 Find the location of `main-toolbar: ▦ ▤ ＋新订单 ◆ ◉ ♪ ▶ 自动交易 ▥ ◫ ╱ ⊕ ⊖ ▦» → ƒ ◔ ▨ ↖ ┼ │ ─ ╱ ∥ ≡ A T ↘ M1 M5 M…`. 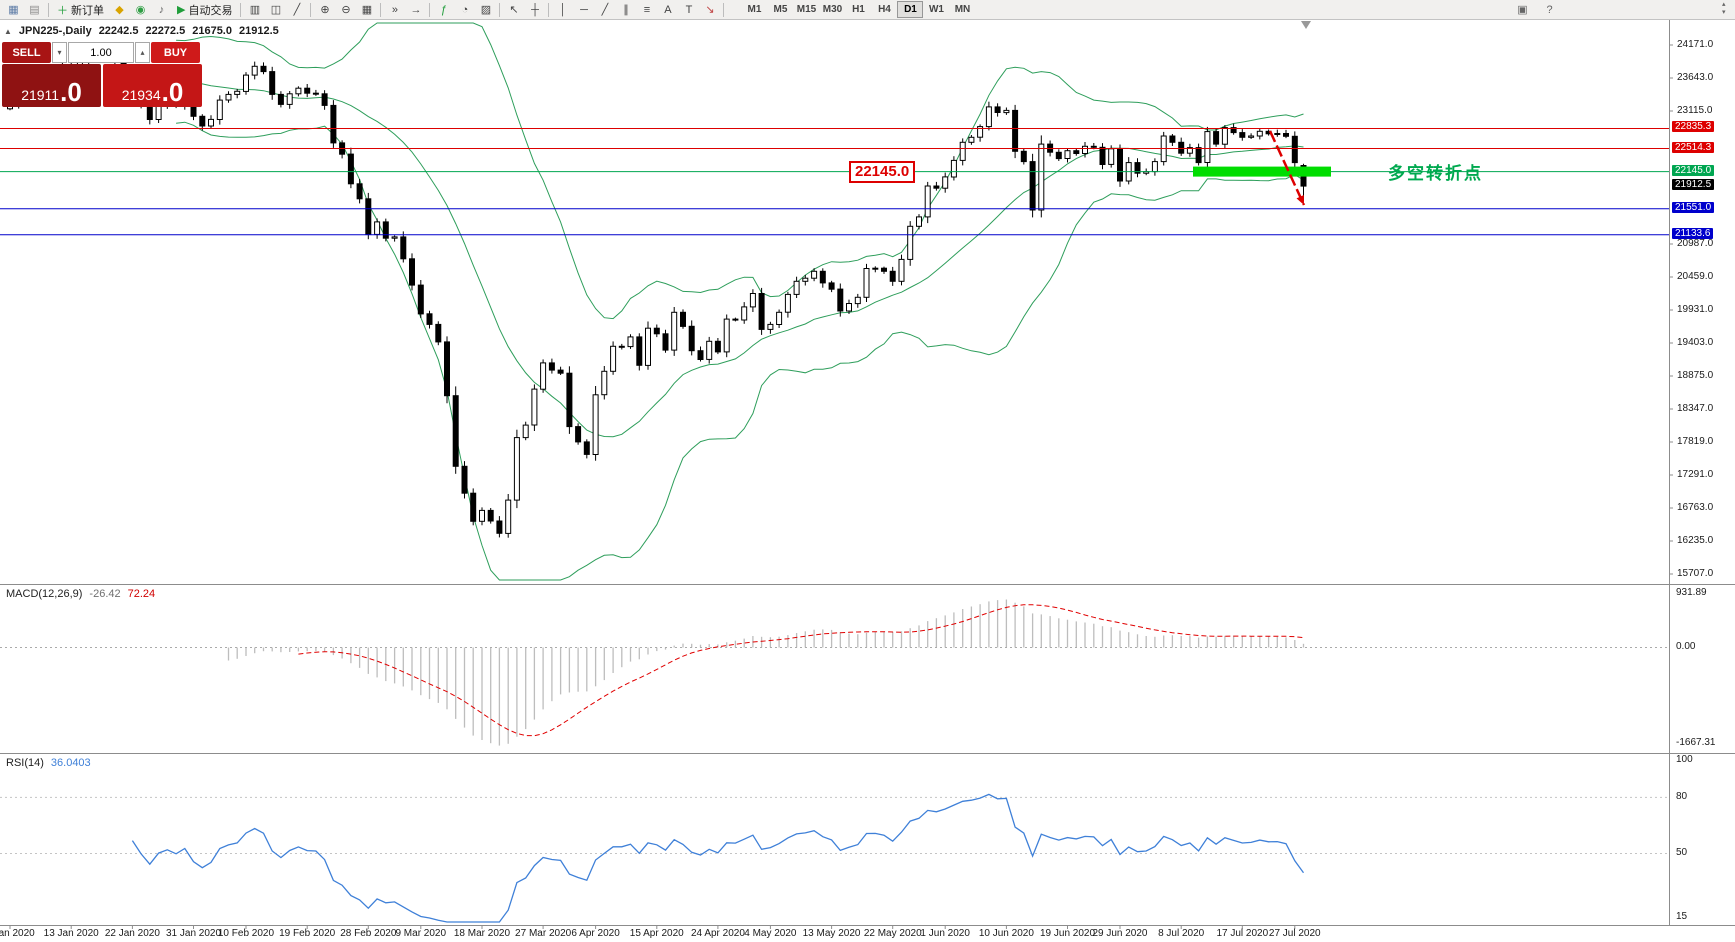

main-toolbar: ▦ ▤ ＋新订单 ◆ ◉ ♪ ▶ 自动交易 ▥ ◫ ╱ ⊕ ⊖ ▦» → ƒ ◔ ▨ ↖ ┼ │ ─ ╱ ∥ ≡ A T ↘ M1 M5 M… is located at coordinates (867, 10).